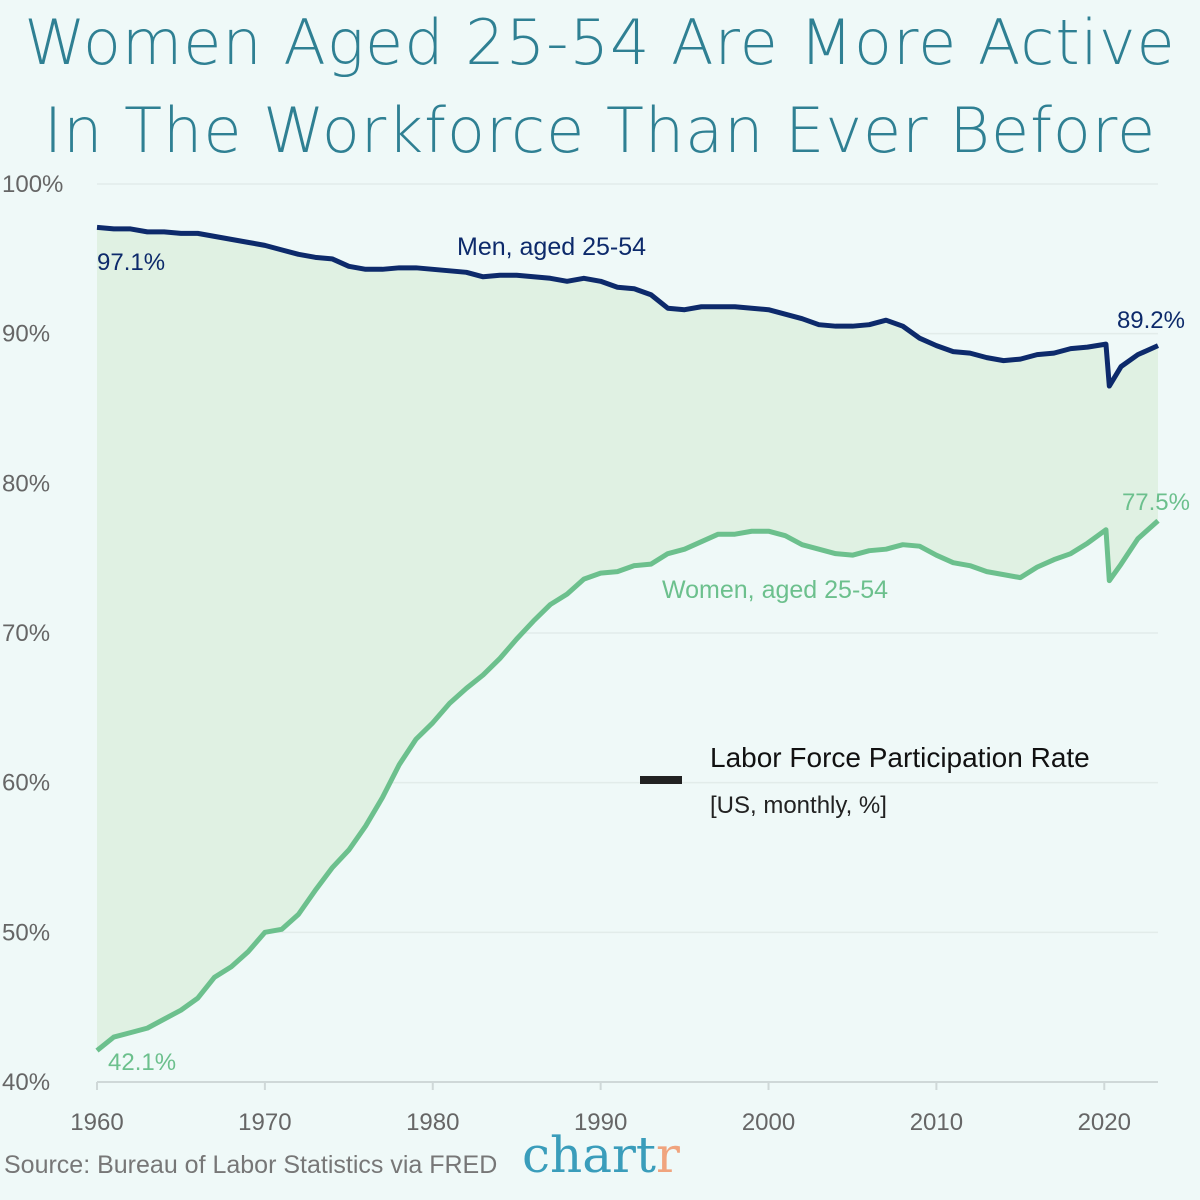  What do you see at coordinates (628, 306) in the screenshot?
I see `men-series-line` at bounding box center [628, 306].